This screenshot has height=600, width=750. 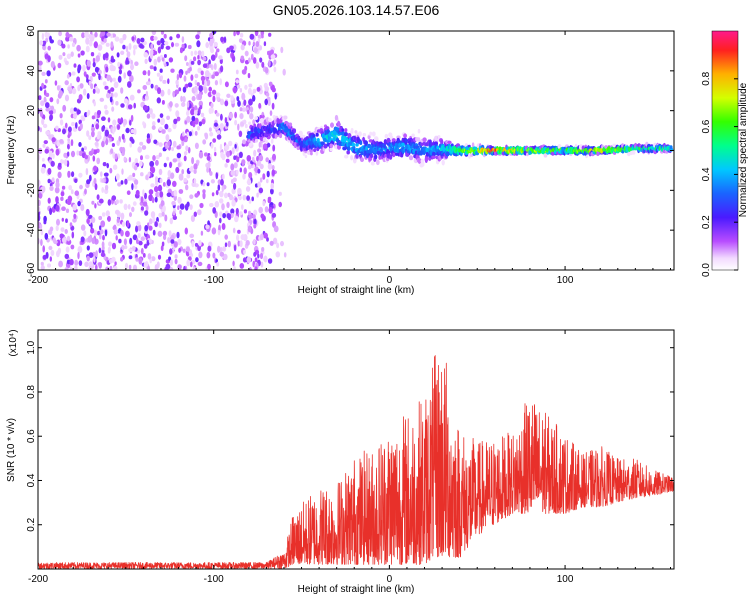 What do you see at coordinates (565, 280) in the screenshot?
I see `x-tick-label: 100` at bounding box center [565, 280].